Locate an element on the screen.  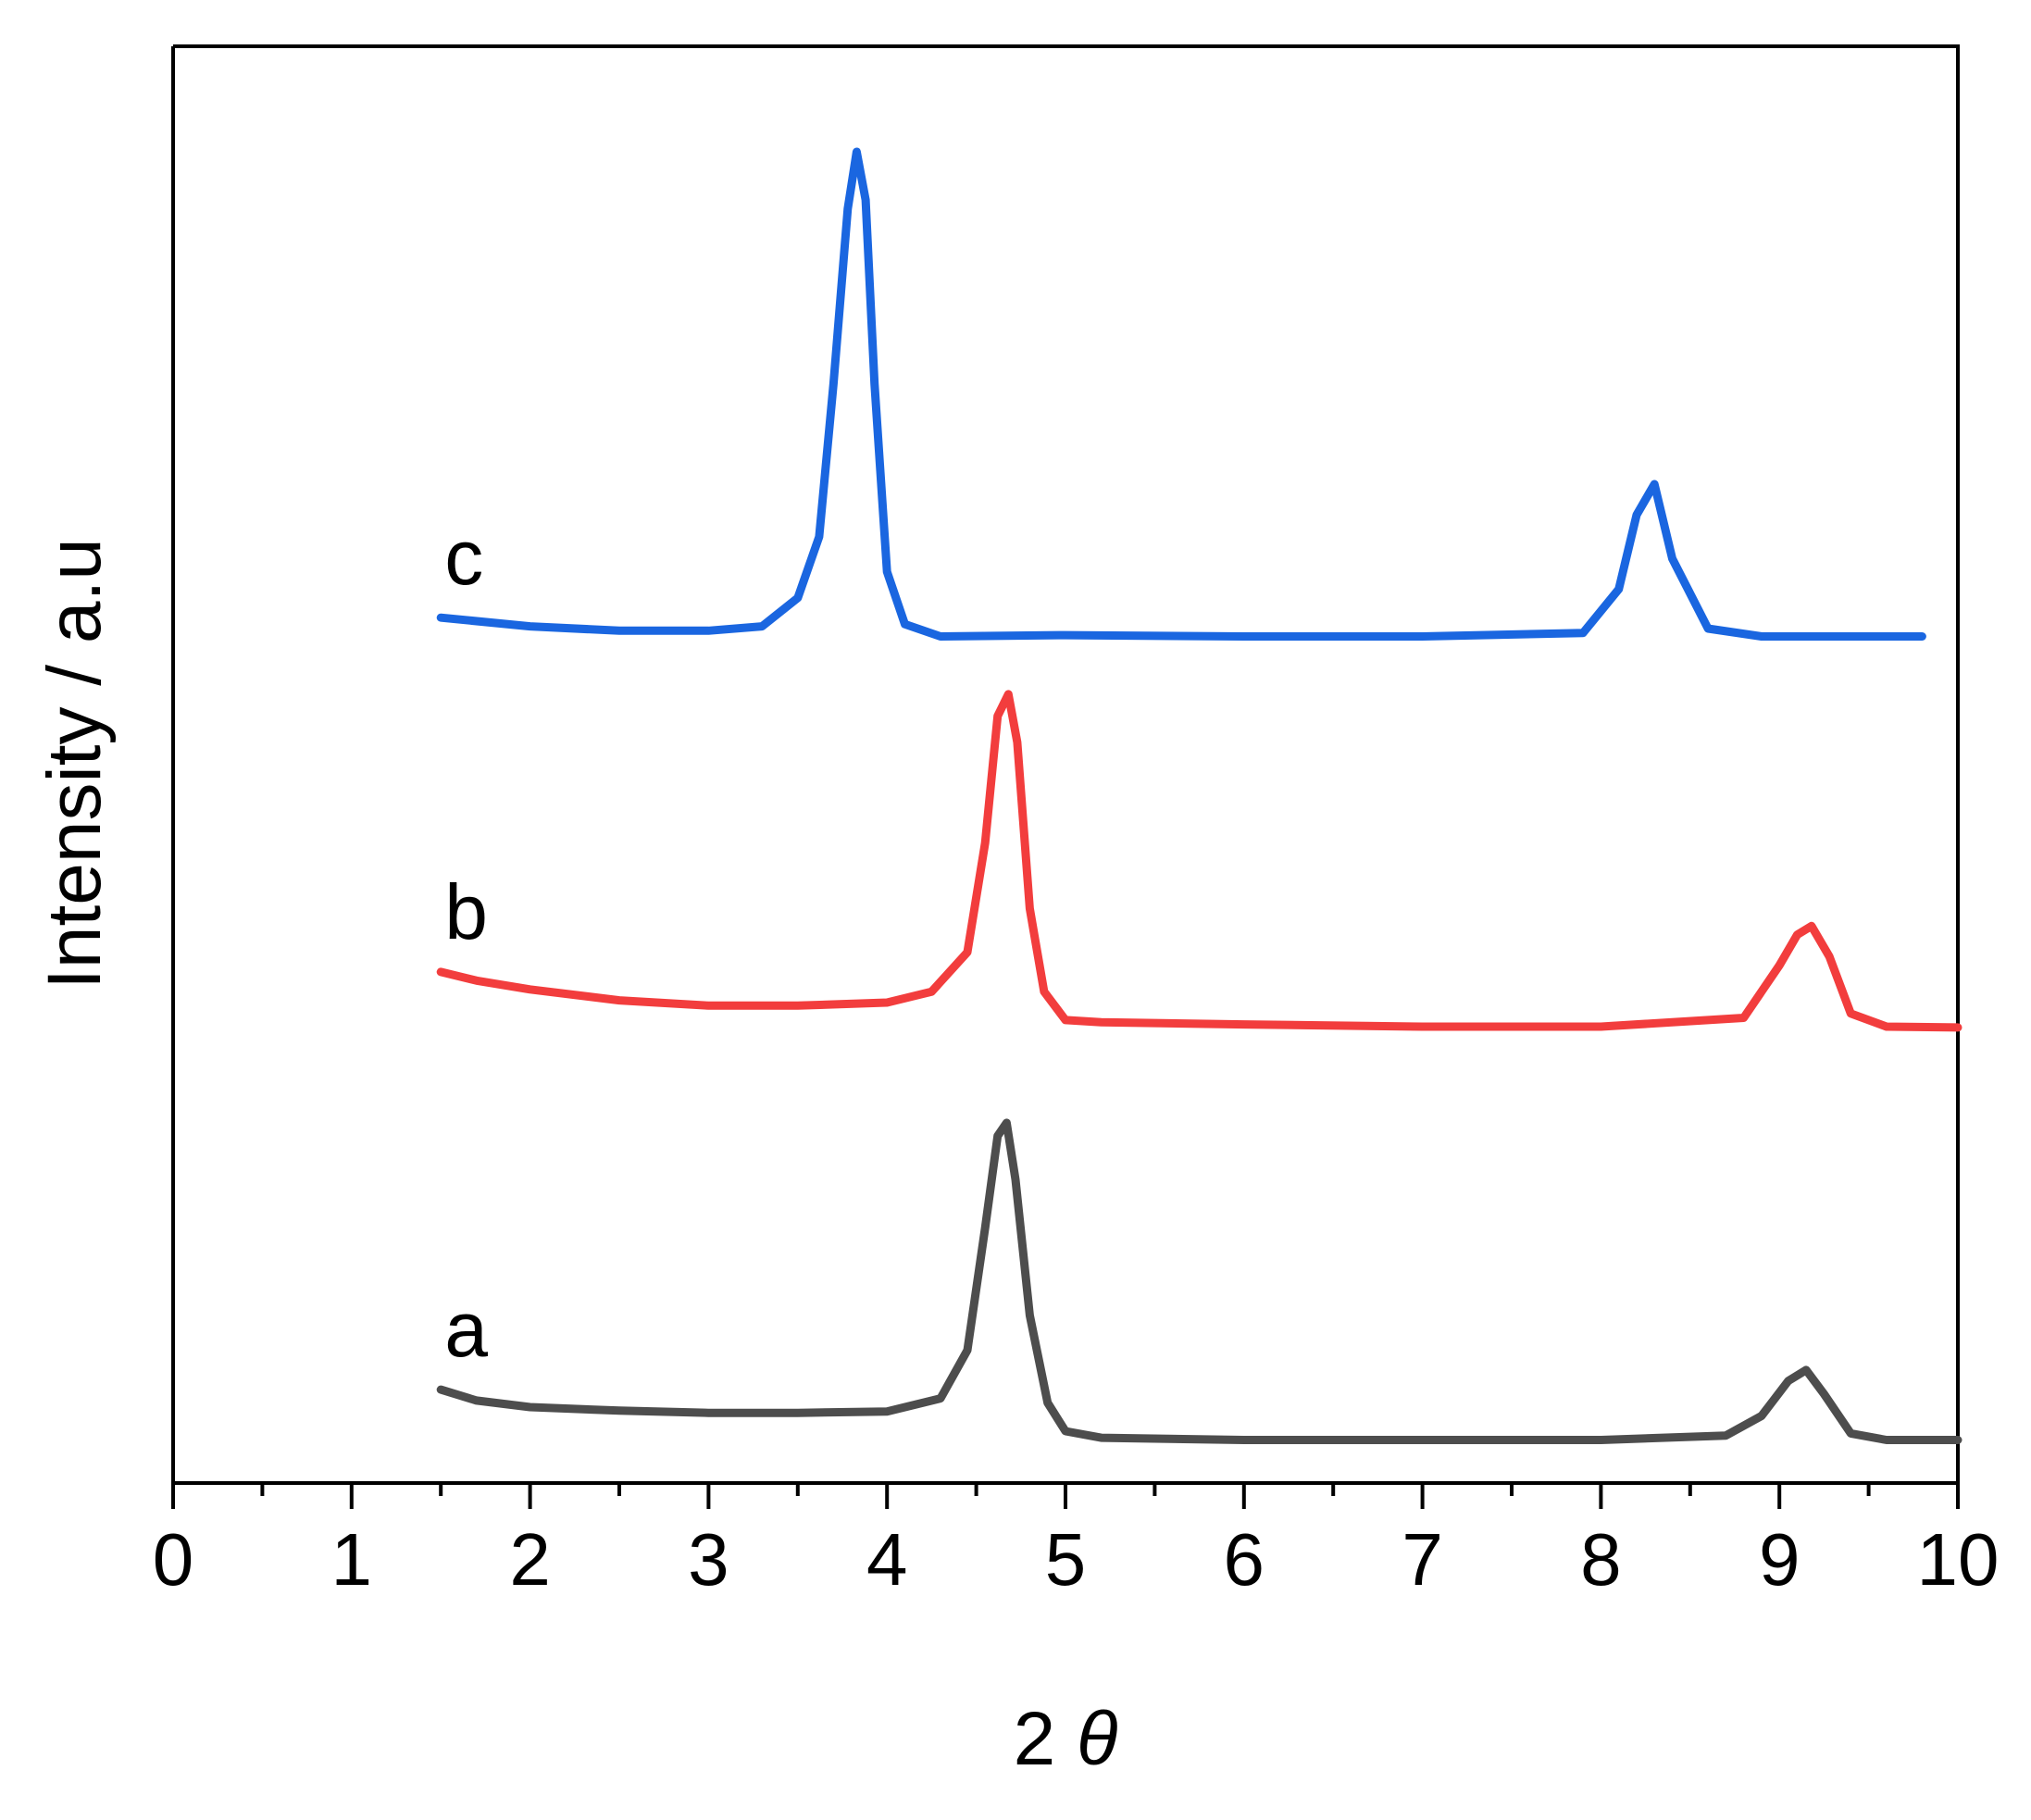
x-tick-label: 0 is located at coordinates (173, 1559).